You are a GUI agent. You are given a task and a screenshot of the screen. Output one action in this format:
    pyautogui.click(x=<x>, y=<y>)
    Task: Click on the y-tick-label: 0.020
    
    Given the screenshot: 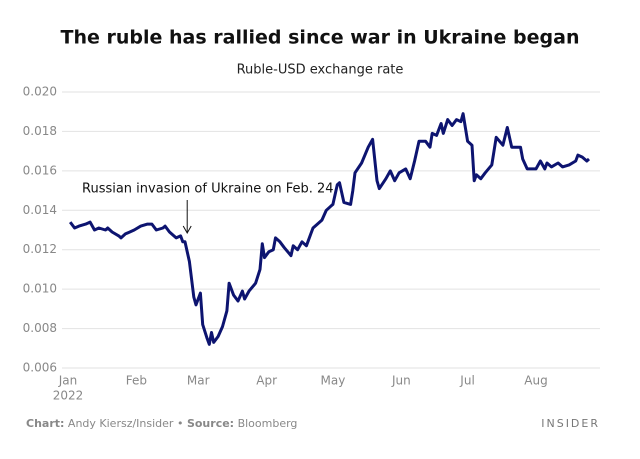 What is the action you would take?
    pyautogui.click(x=40, y=92)
    